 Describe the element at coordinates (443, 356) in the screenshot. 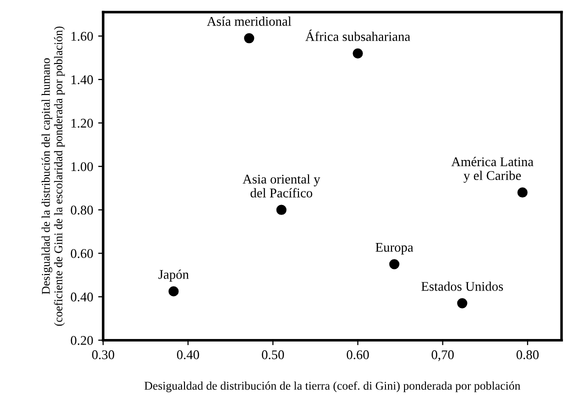

I see `x-tick-label: 0,70` at that location.